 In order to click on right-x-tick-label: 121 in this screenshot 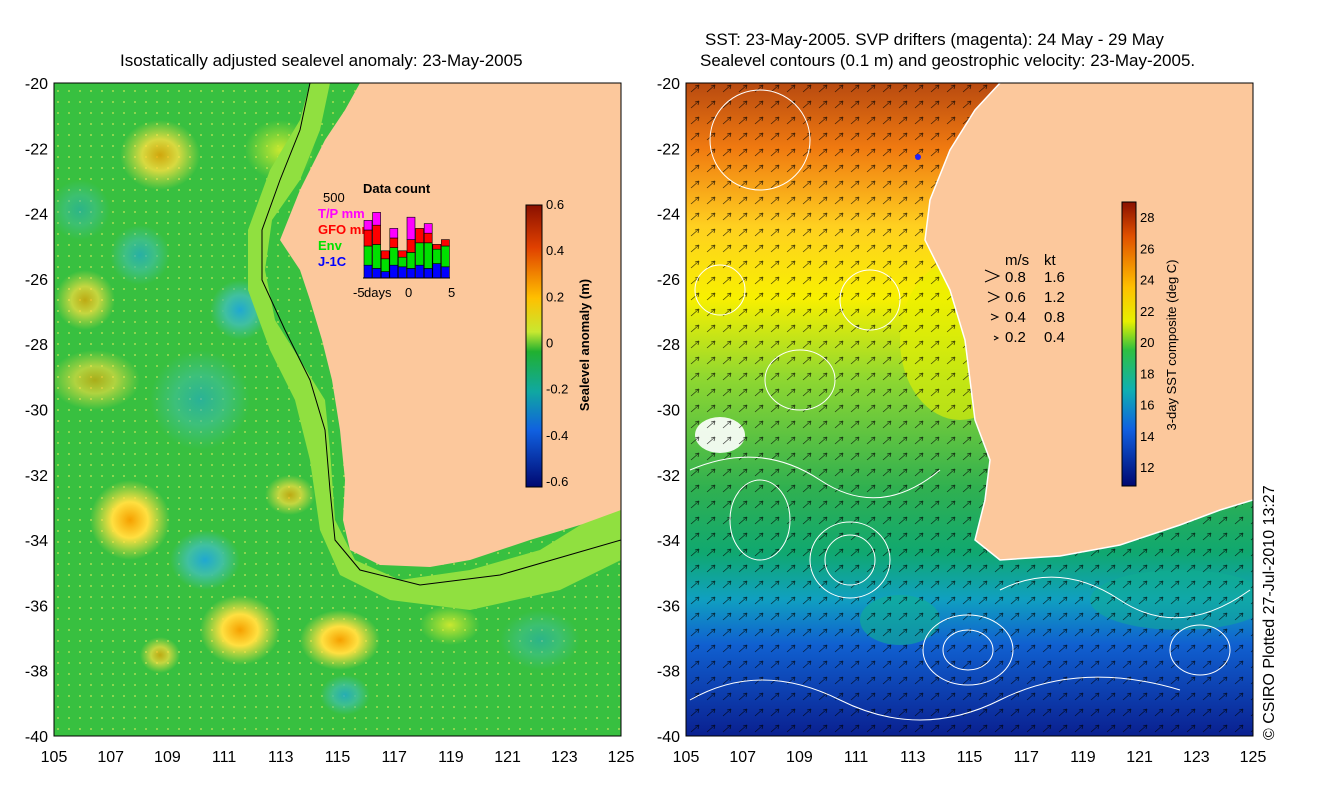, I will do `click(1139, 757)`.